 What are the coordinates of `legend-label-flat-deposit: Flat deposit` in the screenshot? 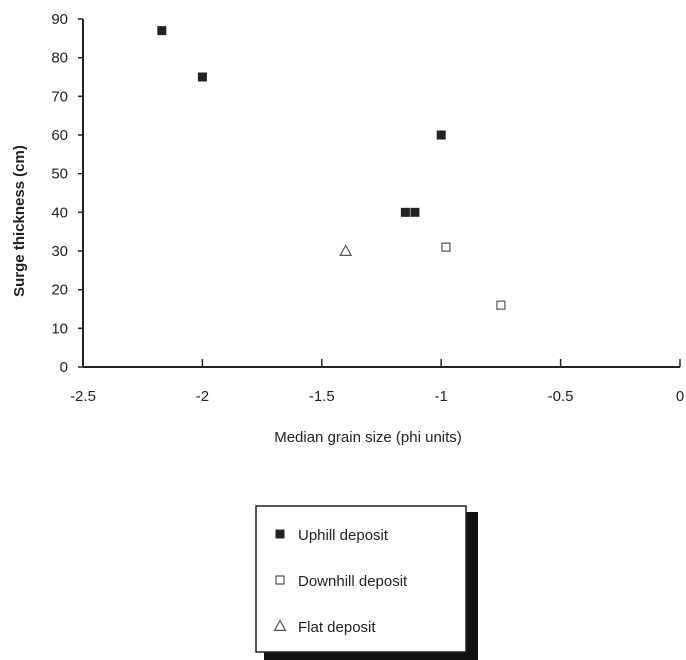 It's located at (337, 627).